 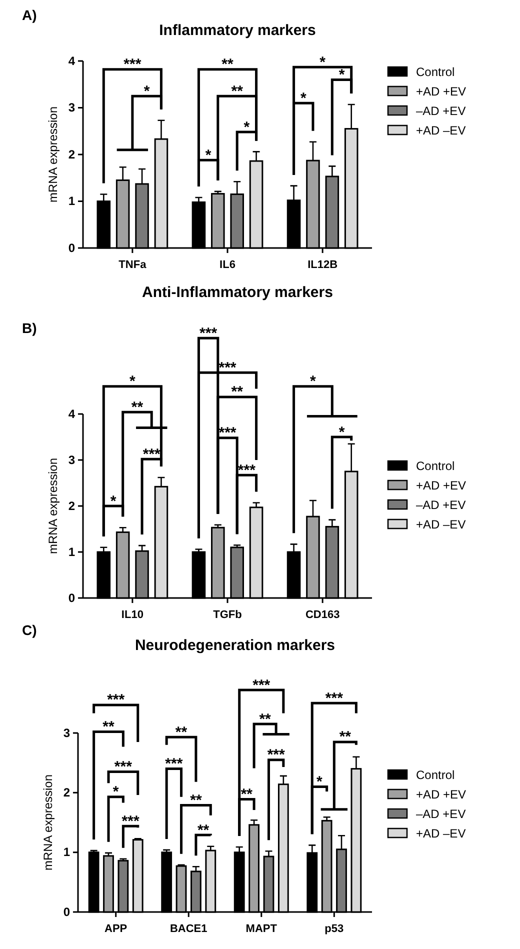 I want to click on chart-title: Neurodegeneration markers, so click(x=235, y=645).